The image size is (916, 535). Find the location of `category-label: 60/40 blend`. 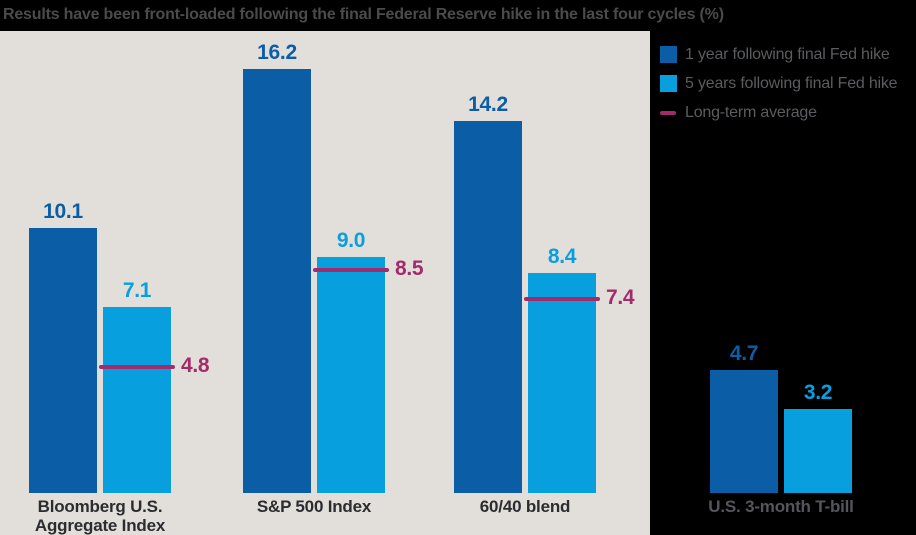

category-label: 60/40 blend is located at coordinates (525, 506).